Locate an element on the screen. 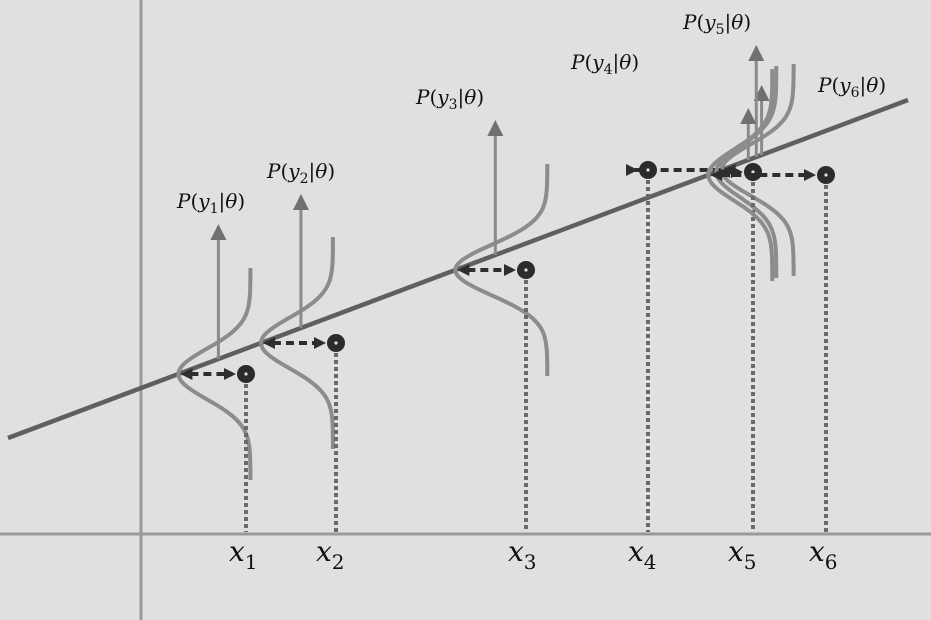 The image size is (931, 620). probability-label-6: P(y6|θ) is located at coordinates (851, 87).